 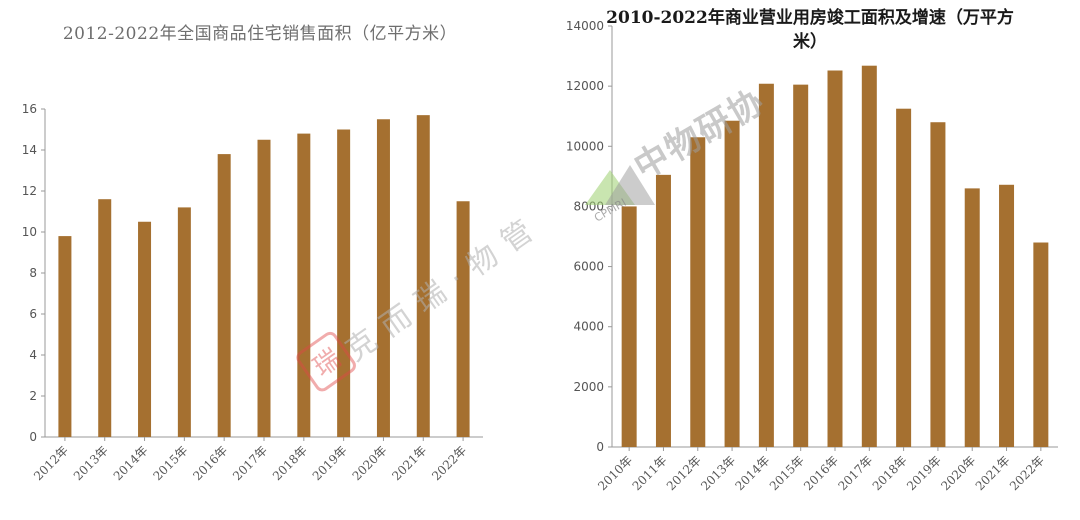 I want to click on y-tick-label: 6, so click(x=33, y=314).